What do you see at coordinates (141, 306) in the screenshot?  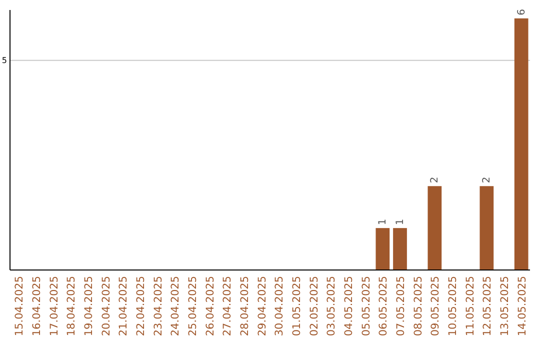 I see `x-tick-label: 22.04.2025` at bounding box center [141, 306].